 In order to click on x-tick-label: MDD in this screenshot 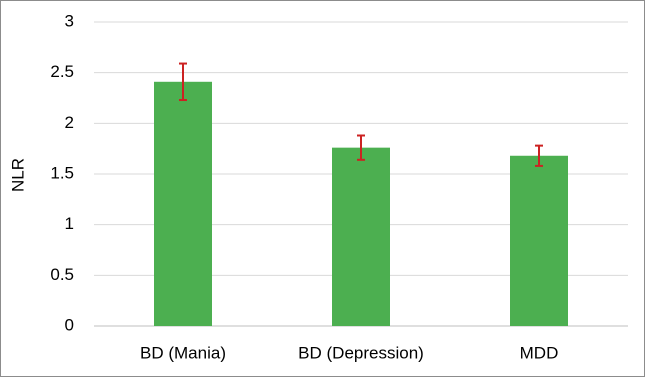, I will do `click(539, 352)`.